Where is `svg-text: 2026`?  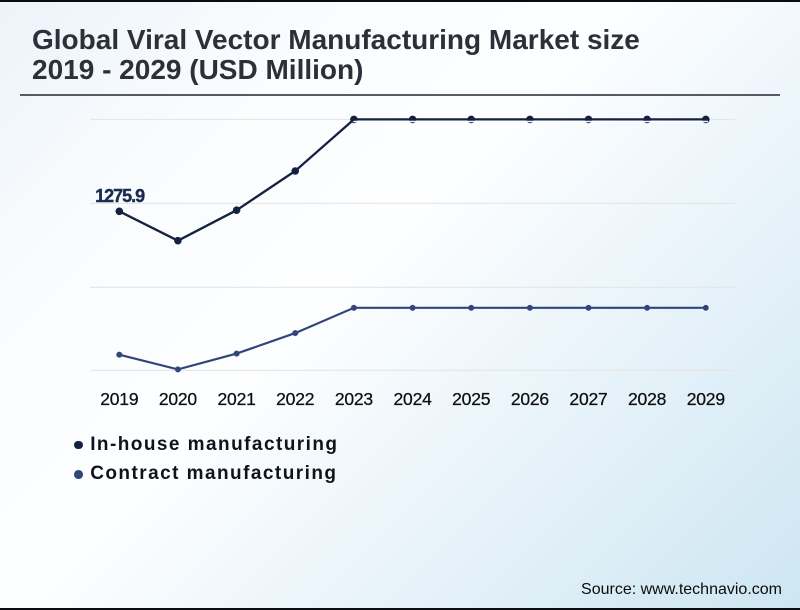
svg-text: 2026 is located at coordinates (530, 399).